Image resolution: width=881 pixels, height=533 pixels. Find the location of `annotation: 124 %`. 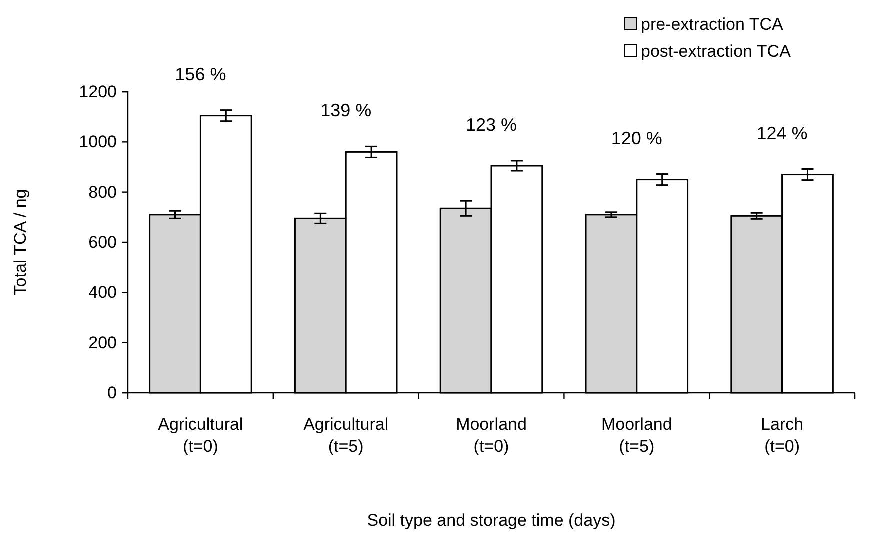

annotation: 124 % is located at coordinates (782, 133).